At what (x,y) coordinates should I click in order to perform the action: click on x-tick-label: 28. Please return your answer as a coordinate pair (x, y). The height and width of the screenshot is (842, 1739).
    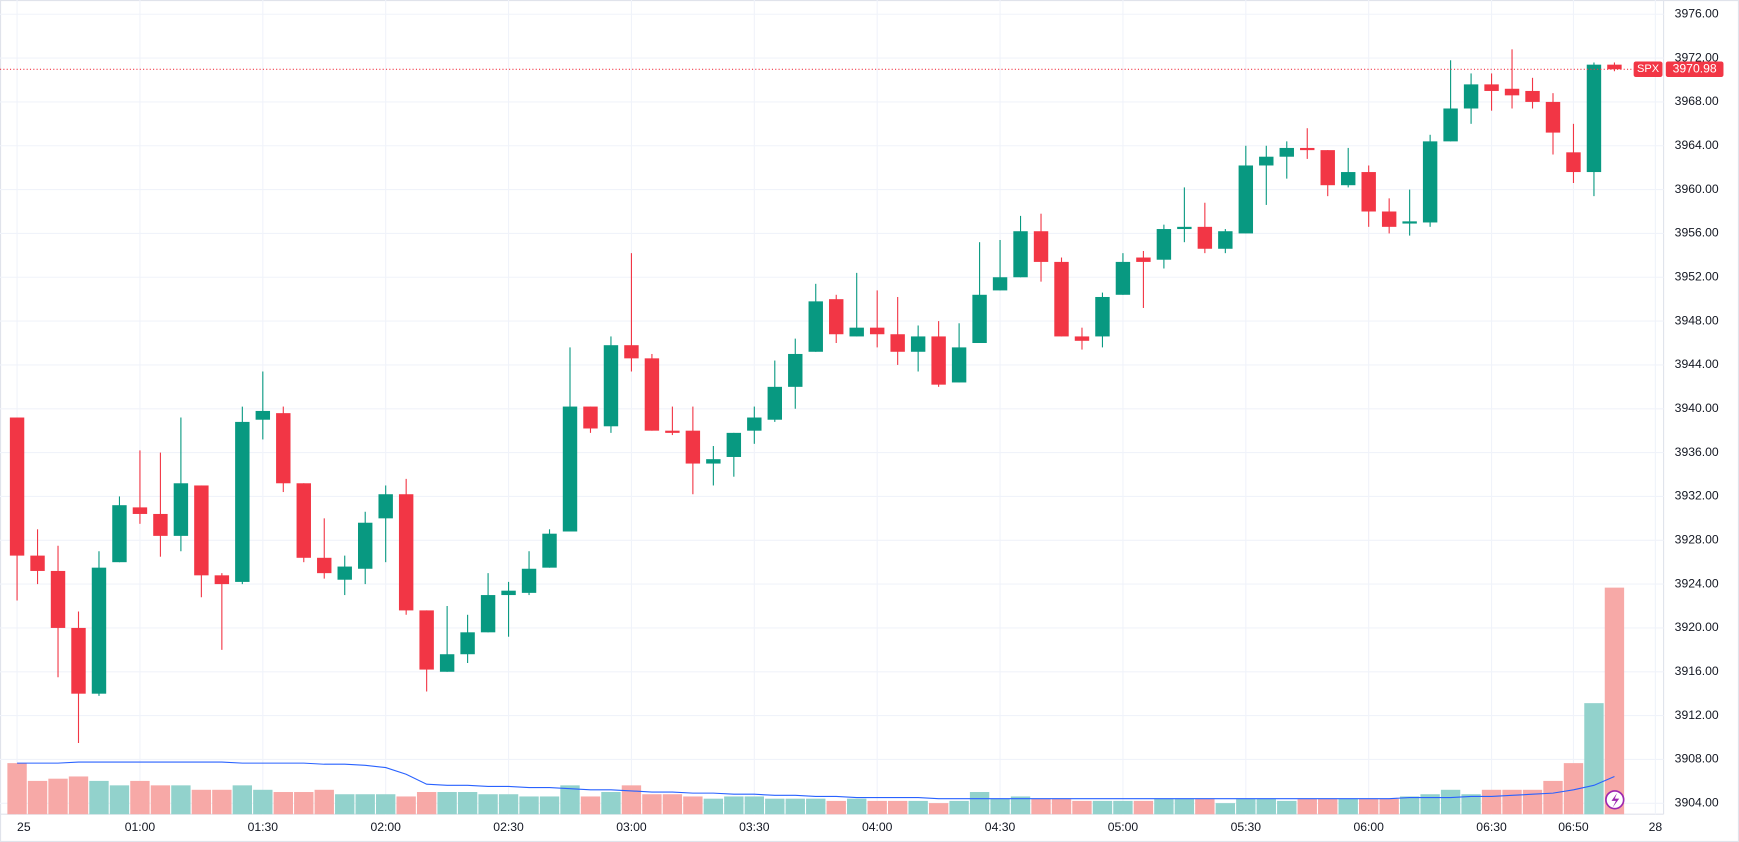
    Looking at the image, I should click on (1656, 827).